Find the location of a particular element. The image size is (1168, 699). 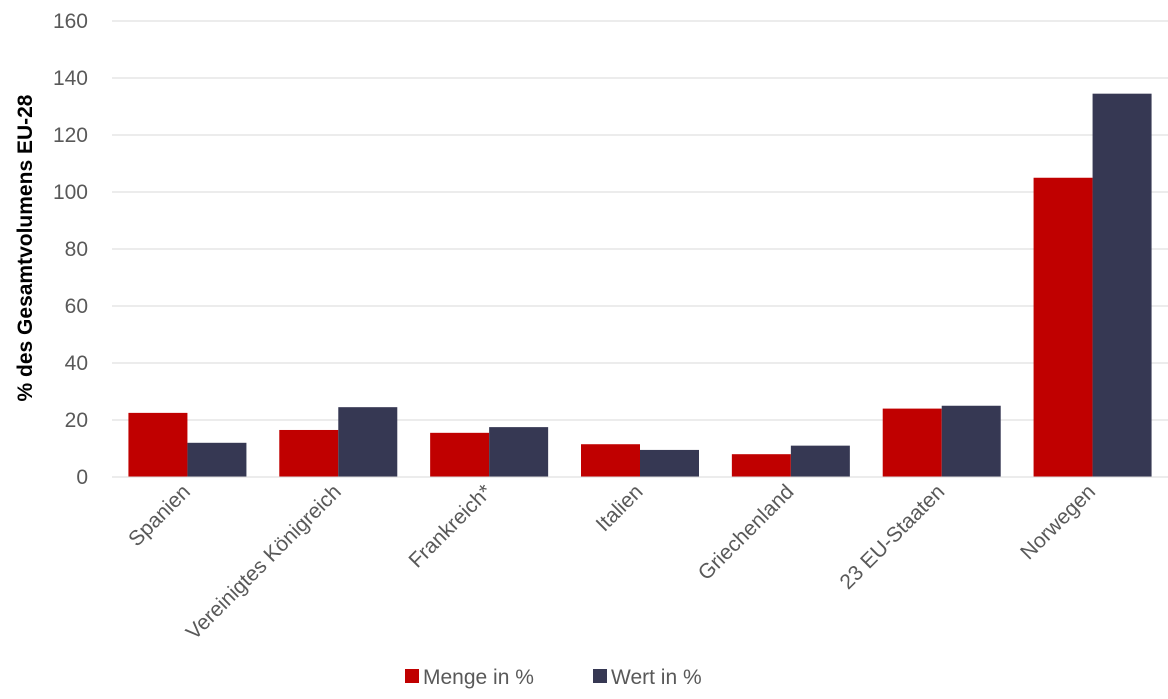

y-tick-label: 40 is located at coordinates (76, 363).